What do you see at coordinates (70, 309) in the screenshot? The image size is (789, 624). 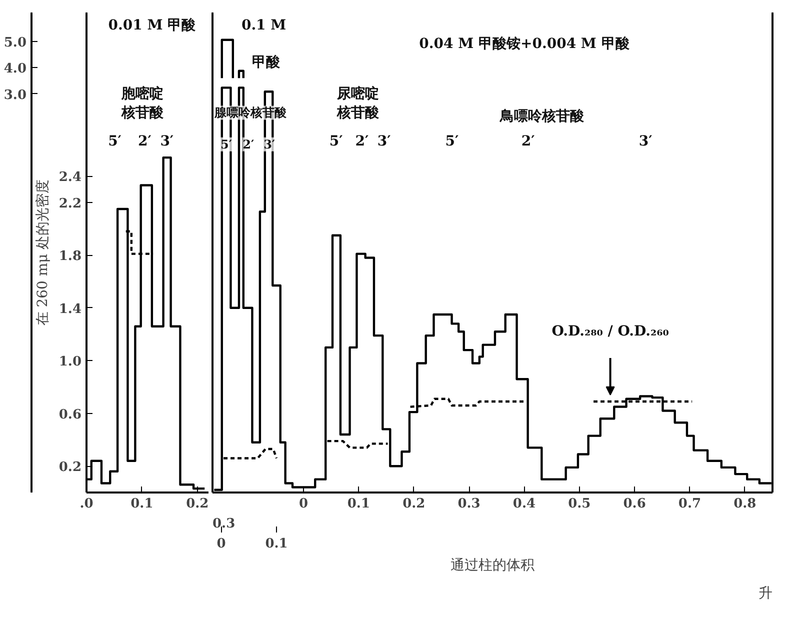 I see `y-tick-label: 1.4` at bounding box center [70, 309].